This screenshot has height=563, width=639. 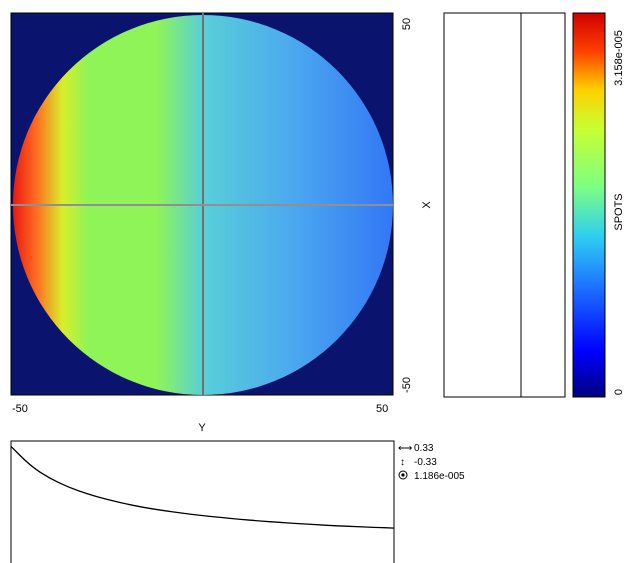 What do you see at coordinates (425, 462) in the screenshot?
I see `readout-vertical: -0.33` at bounding box center [425, 462].